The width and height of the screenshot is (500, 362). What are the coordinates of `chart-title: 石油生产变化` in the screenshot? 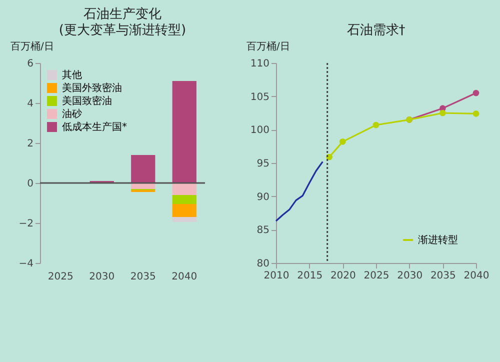 It's located at (123, 14).